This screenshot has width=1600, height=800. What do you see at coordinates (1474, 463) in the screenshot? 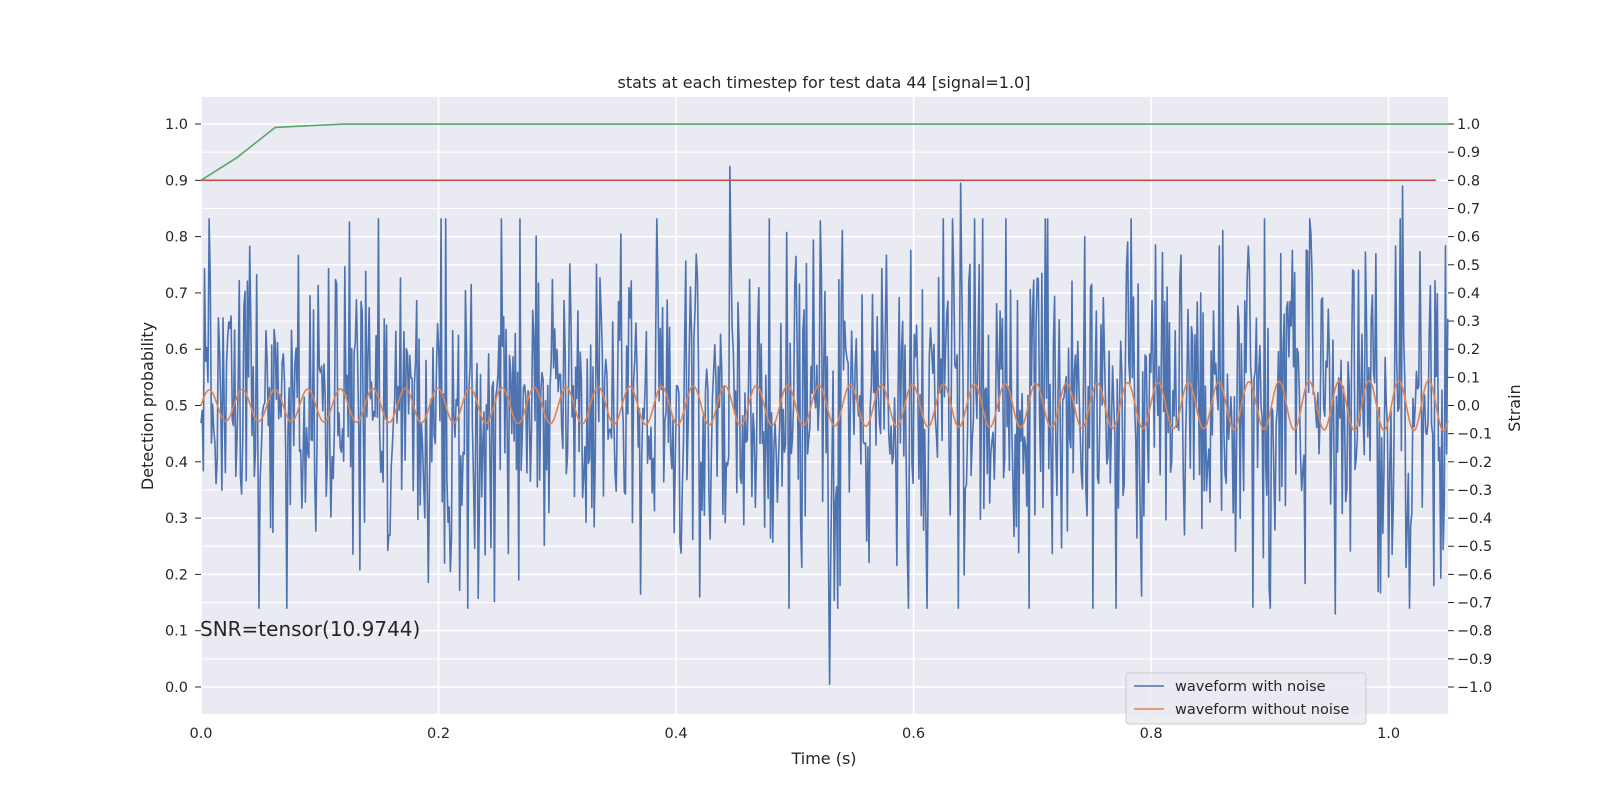
I see `y-right-tick-label: −0.2` at bounding box center [1474, 463].